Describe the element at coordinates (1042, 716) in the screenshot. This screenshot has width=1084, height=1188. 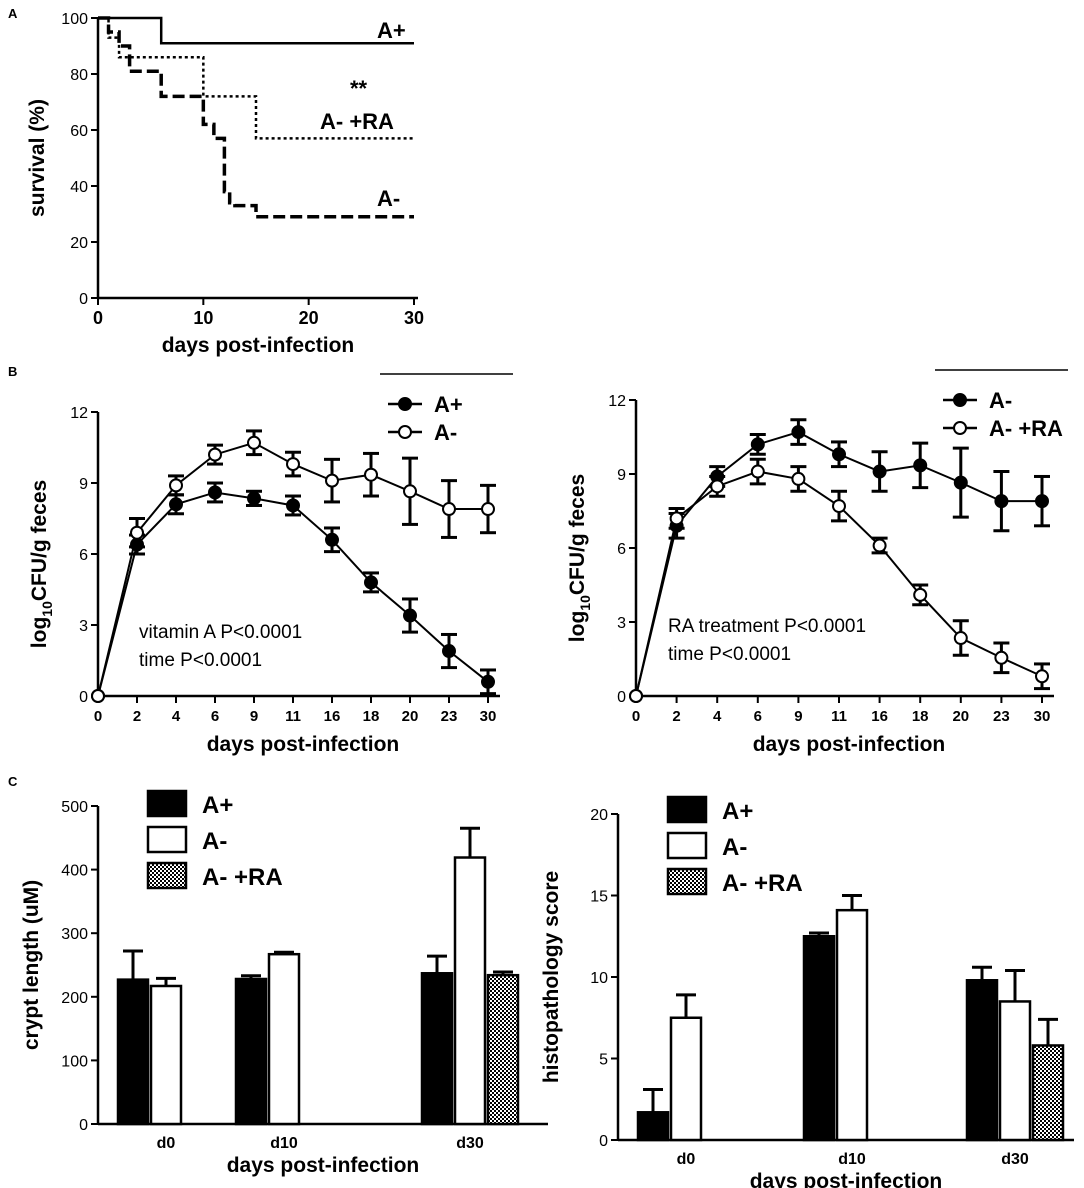
I see `x-tick-label: 30` at that location.